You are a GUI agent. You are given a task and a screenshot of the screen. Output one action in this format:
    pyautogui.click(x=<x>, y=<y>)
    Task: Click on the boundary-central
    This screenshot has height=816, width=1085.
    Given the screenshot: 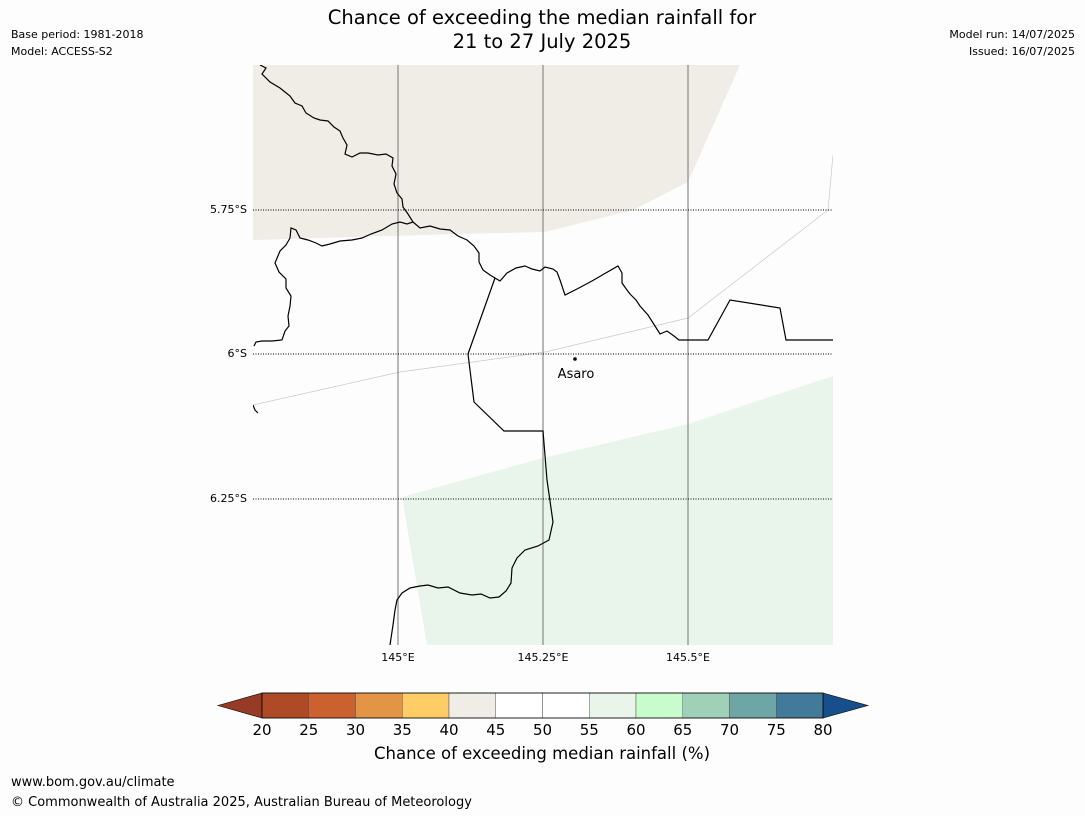 What is the action you would take?
    pyautogui.click(x=622, y=281)
    